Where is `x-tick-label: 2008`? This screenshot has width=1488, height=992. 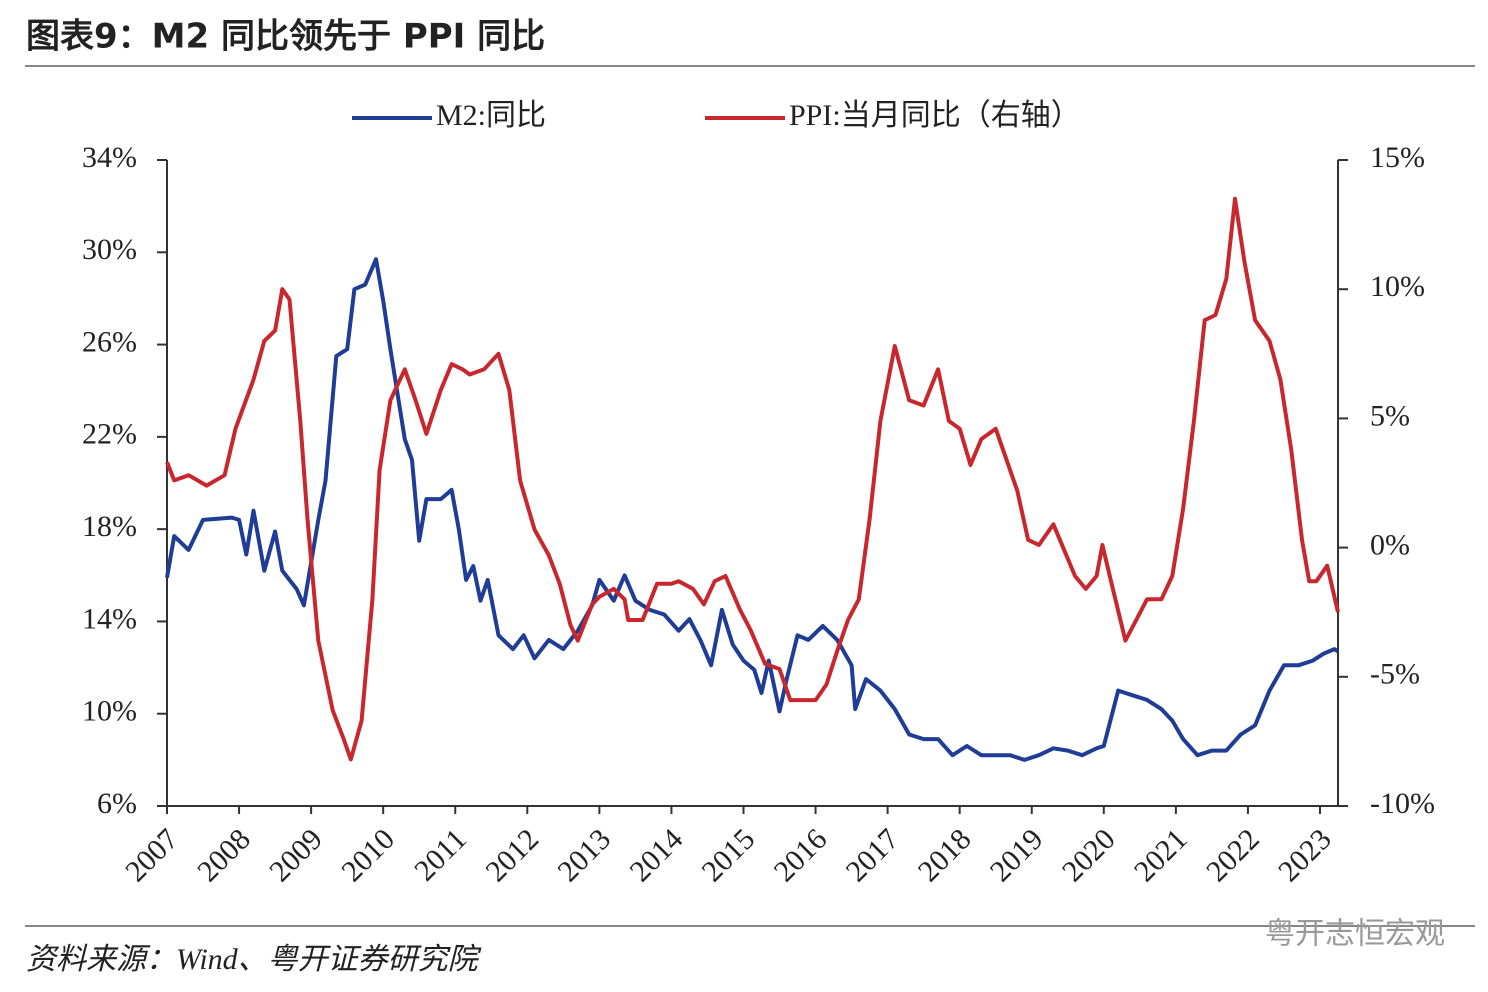
x-tick-label: 2008 is located at coordinates (224, 855).